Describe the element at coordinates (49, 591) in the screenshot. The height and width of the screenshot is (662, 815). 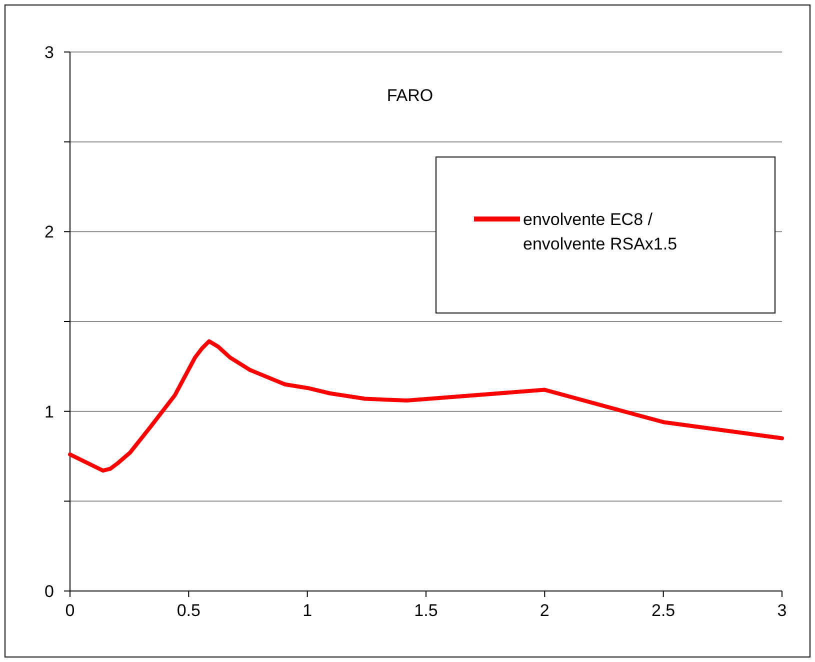
I see `y-tick-label: 0` at that location.